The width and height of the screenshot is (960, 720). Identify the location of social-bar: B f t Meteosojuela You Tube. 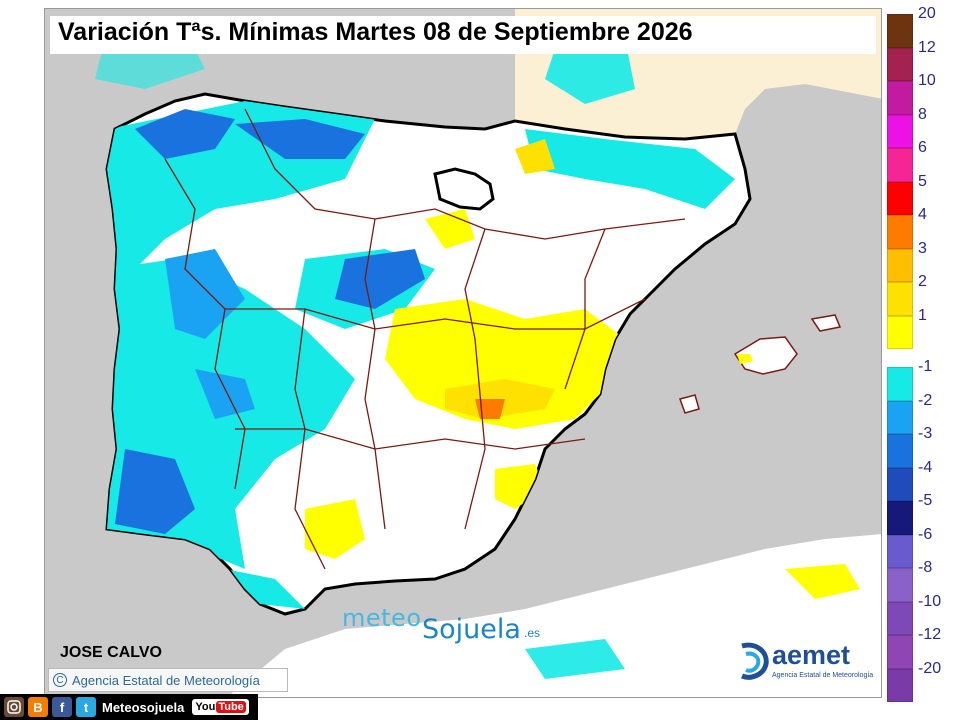
(129, 707).